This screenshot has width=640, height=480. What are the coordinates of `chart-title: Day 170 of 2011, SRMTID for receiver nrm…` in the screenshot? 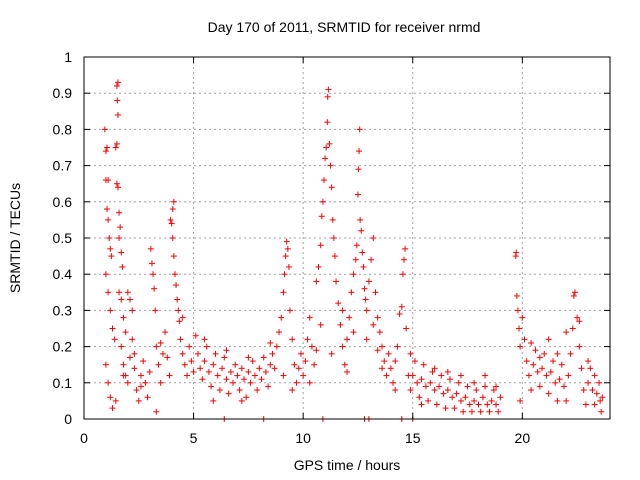 It's located at (344, 27).